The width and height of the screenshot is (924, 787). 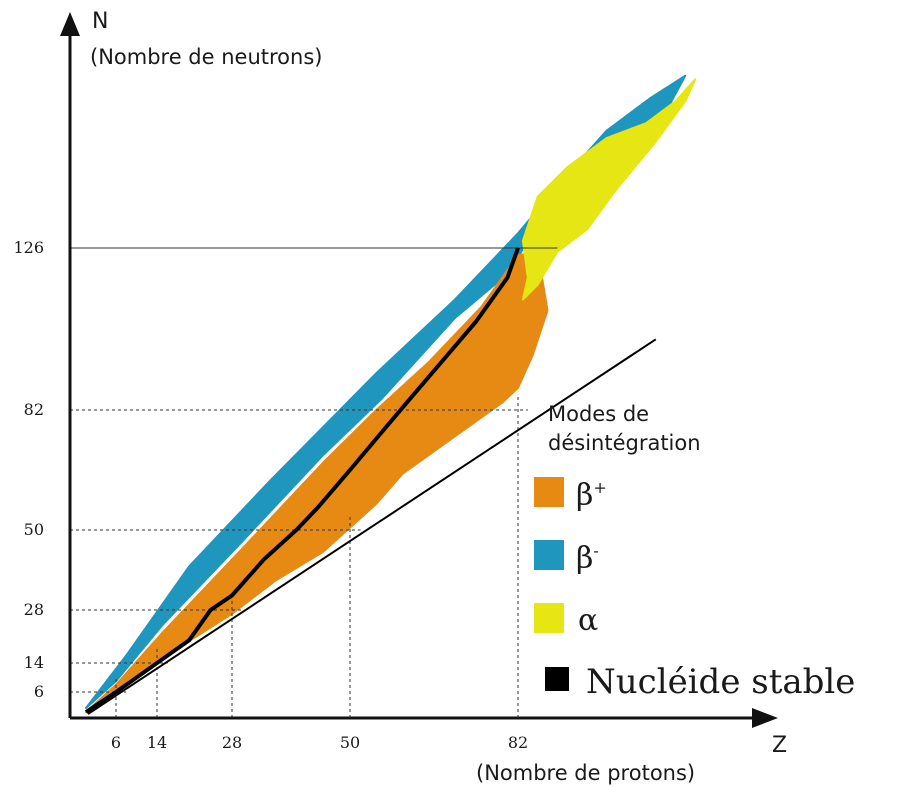 What do you see at coordinates (100, 21) in the screenshot?
I see `y-axis-letter: N` at bounding box center [100, 21].